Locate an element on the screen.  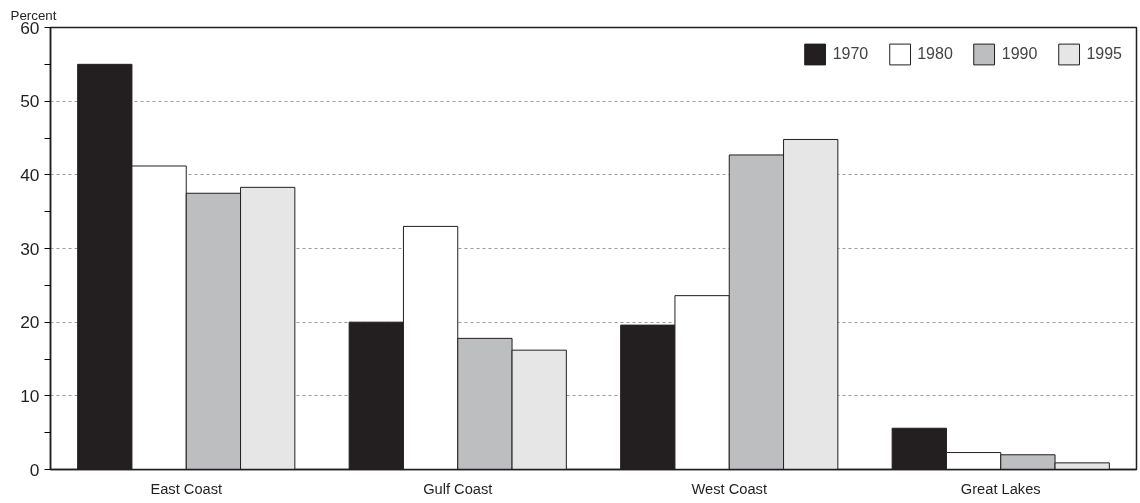
y-tick-label: 10 is located at coordinates (30, 395).